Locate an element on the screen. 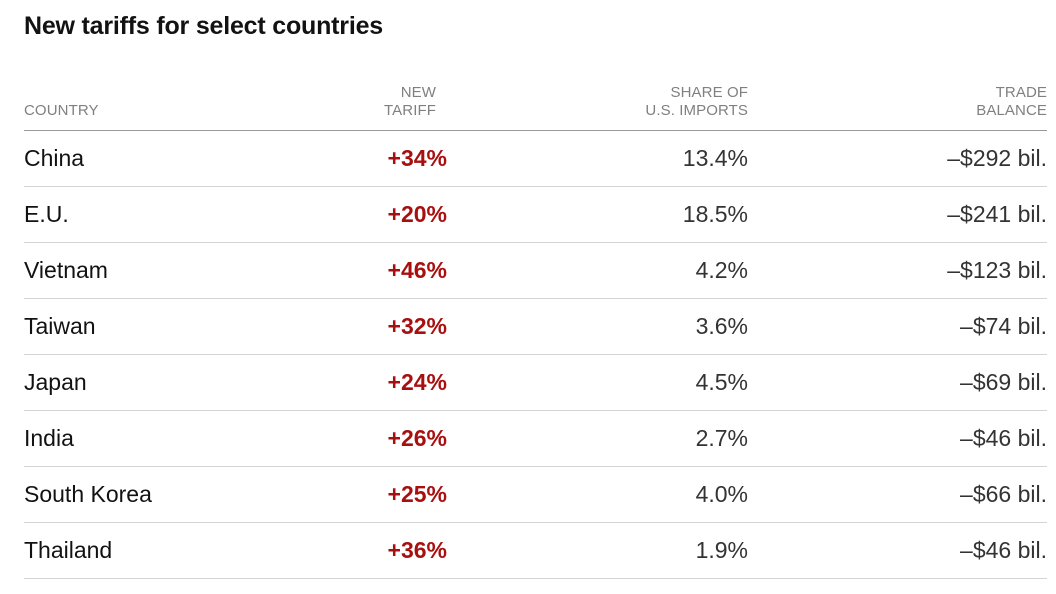 The image size is (1056, 594). cell-tariff: +26% is located at coordinates (417, 438).